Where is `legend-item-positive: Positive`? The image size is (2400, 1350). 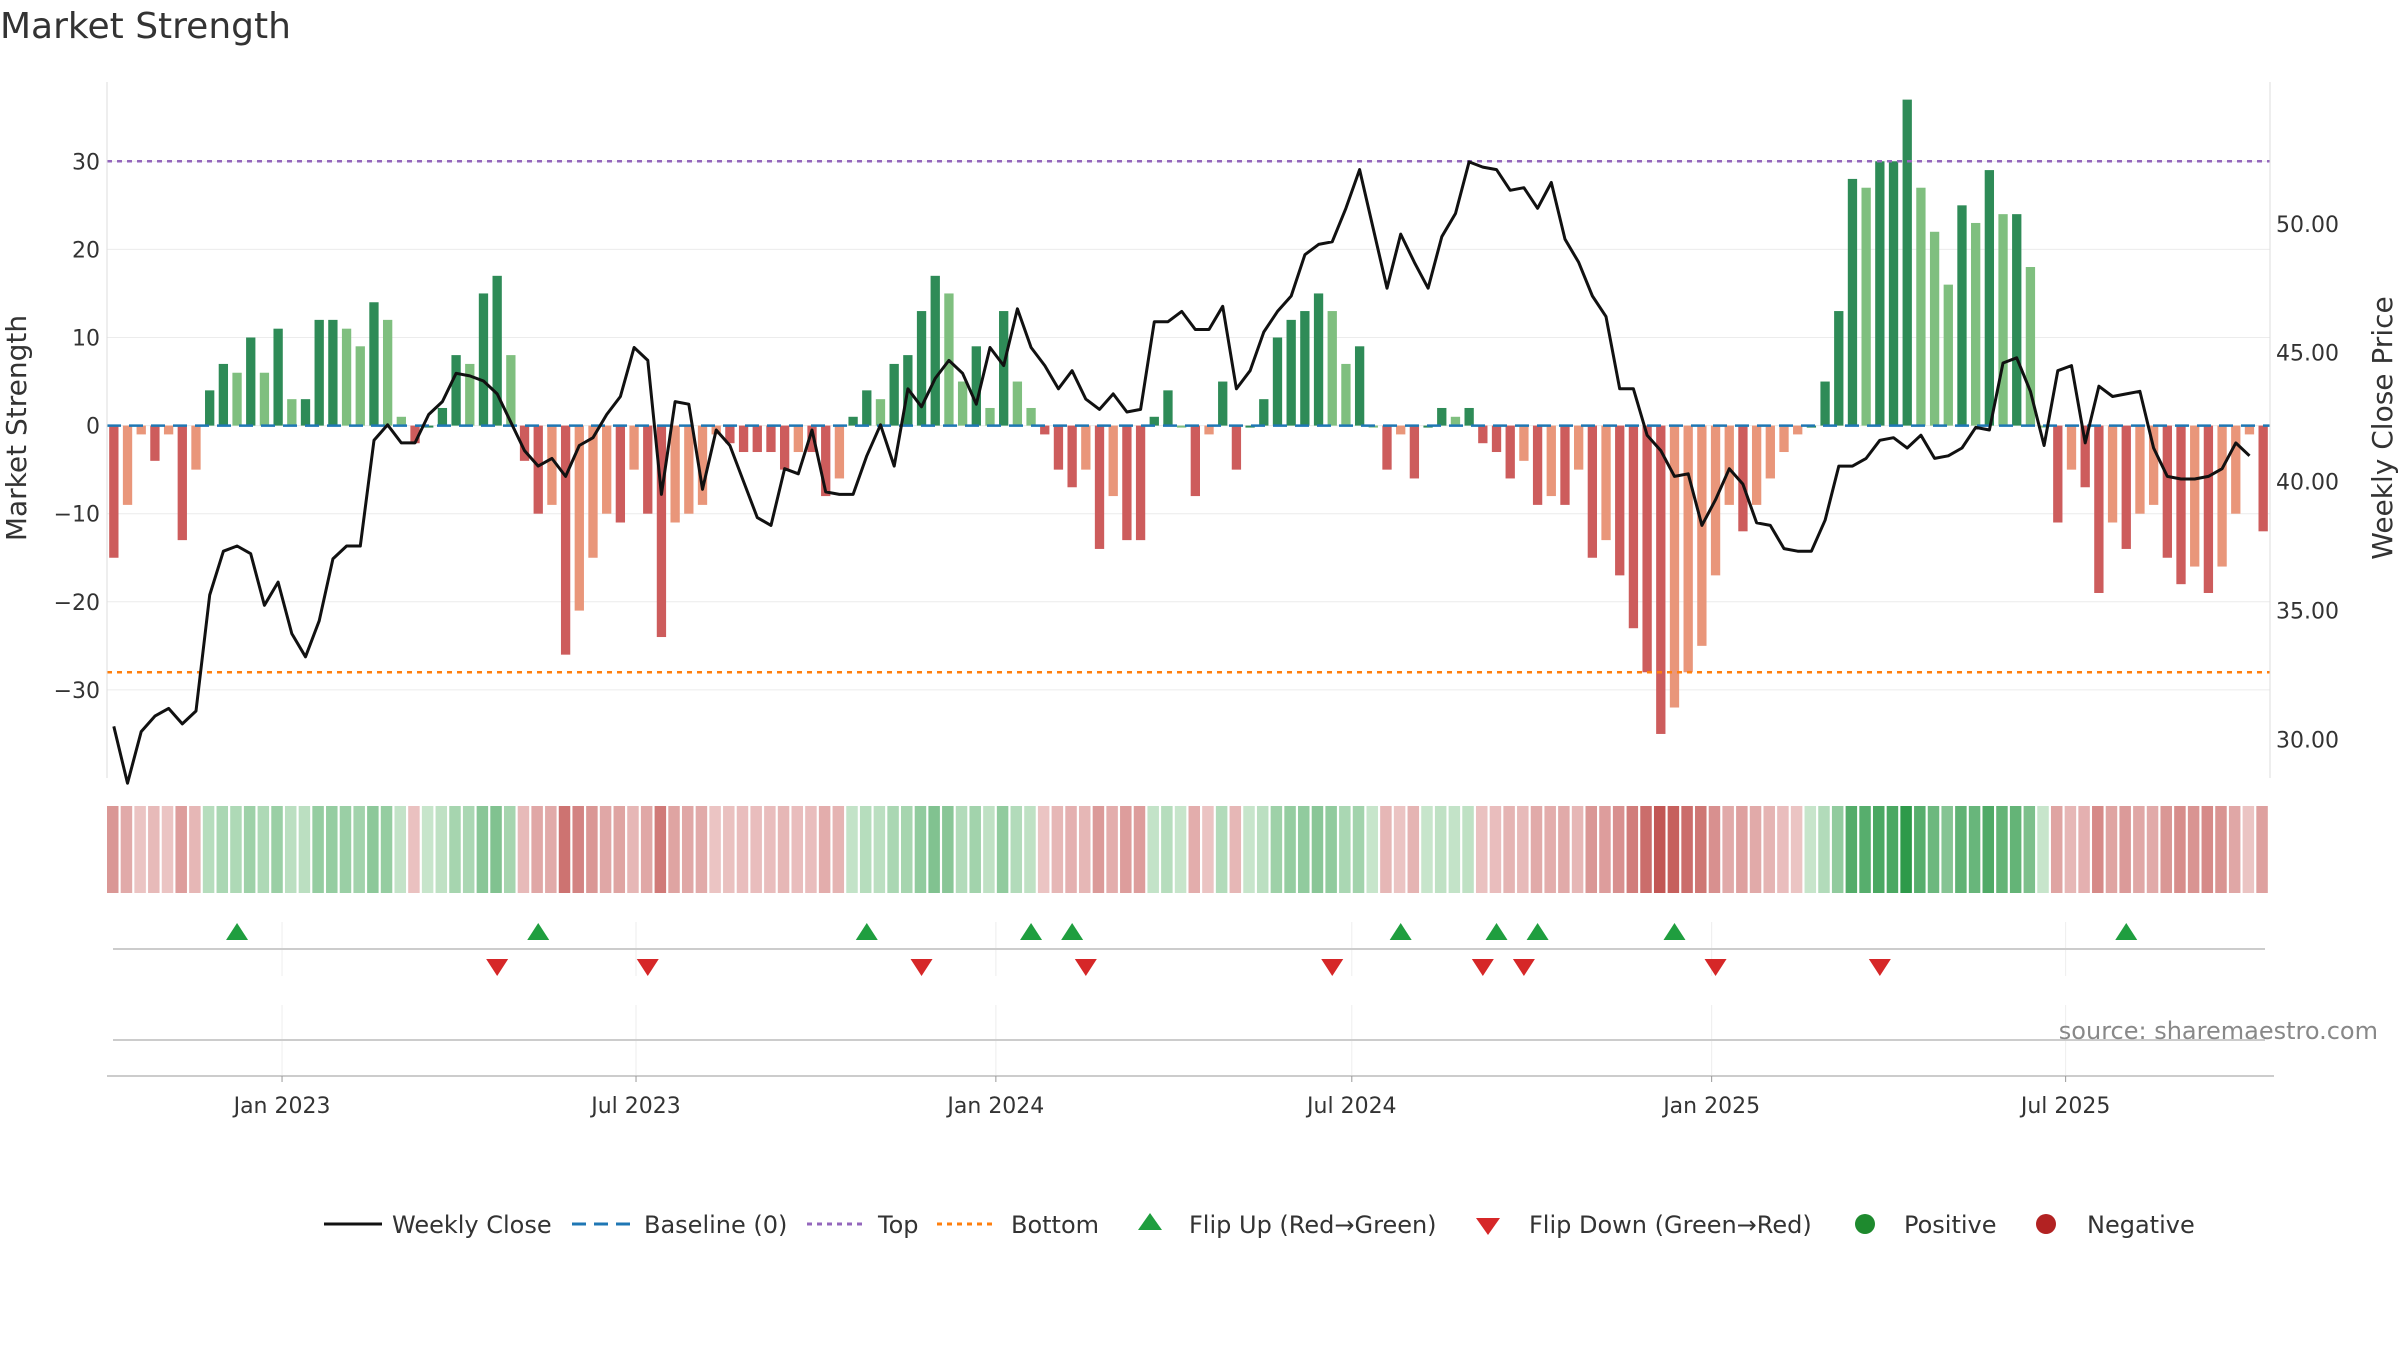
legend-item-positive: Positive is located at coordinates (1926, 1225).